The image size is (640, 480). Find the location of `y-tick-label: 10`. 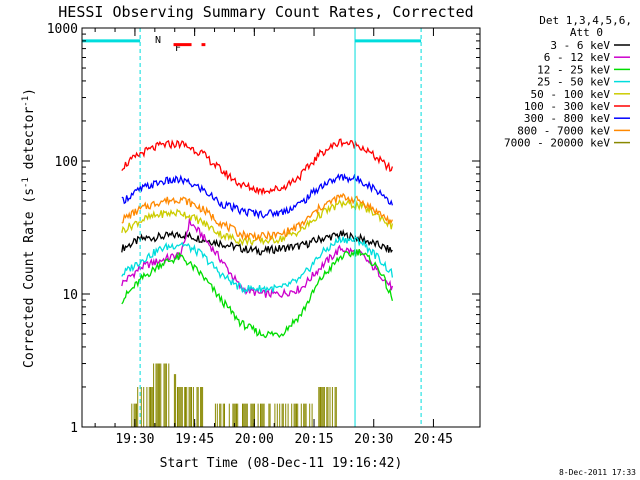

y-tick-label: 10 is located at coordinates (70, 295).